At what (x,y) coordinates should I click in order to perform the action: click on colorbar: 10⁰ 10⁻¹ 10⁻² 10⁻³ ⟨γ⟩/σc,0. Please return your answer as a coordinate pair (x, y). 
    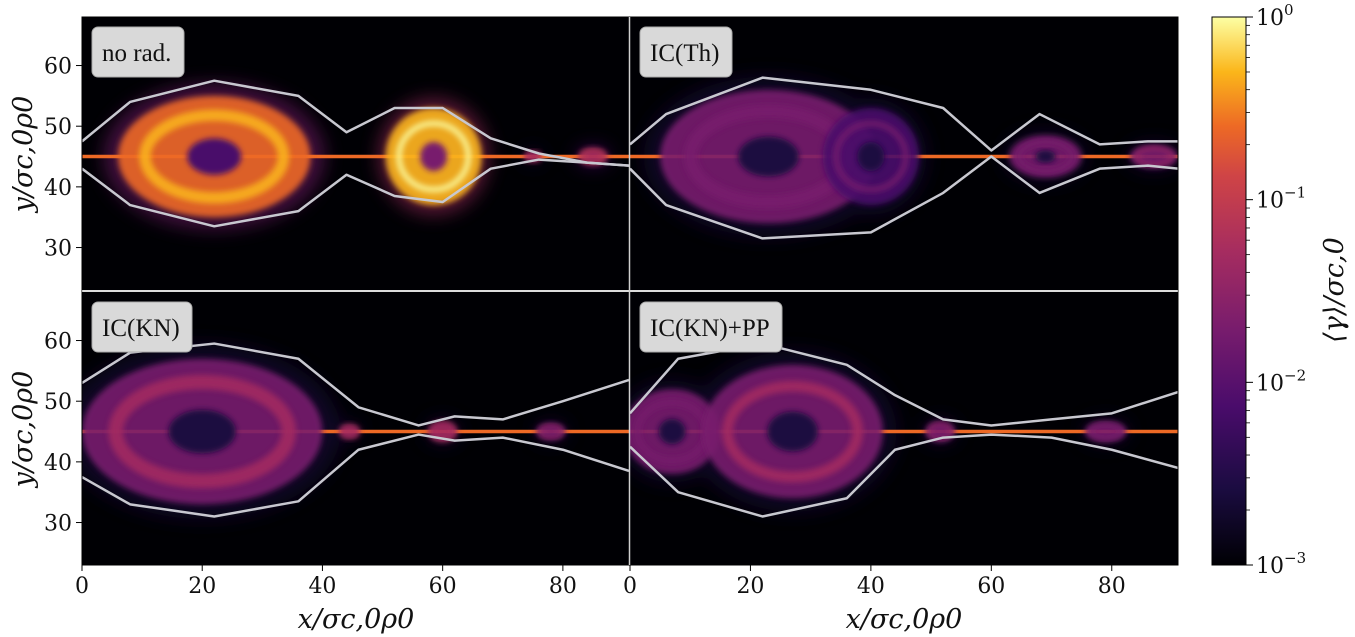
    Looking at the image, I should click on (1280, 290).